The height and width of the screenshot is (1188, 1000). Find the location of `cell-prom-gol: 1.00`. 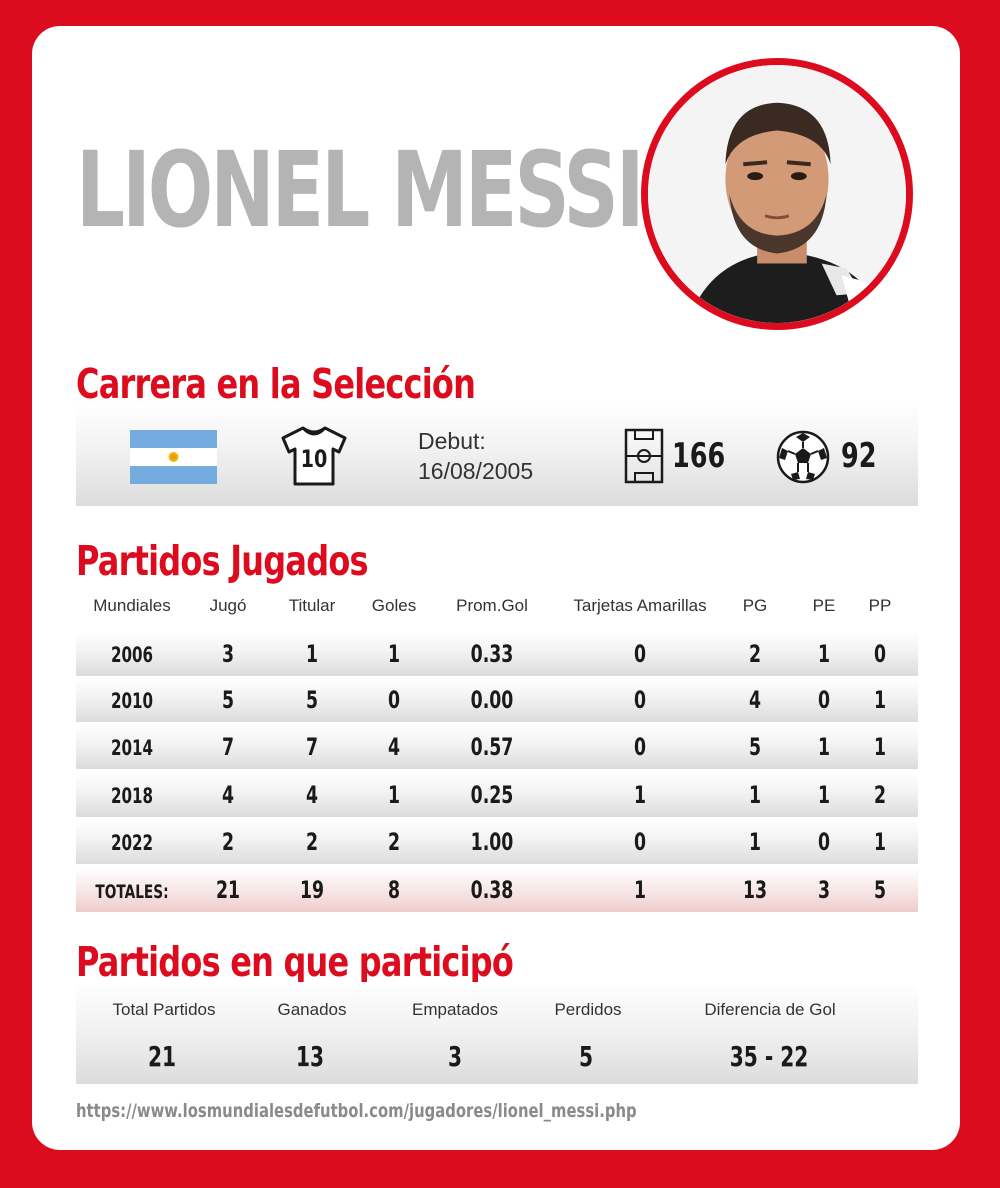

cell-prom-gol: 1.00 is located at coordinates (492, 842).